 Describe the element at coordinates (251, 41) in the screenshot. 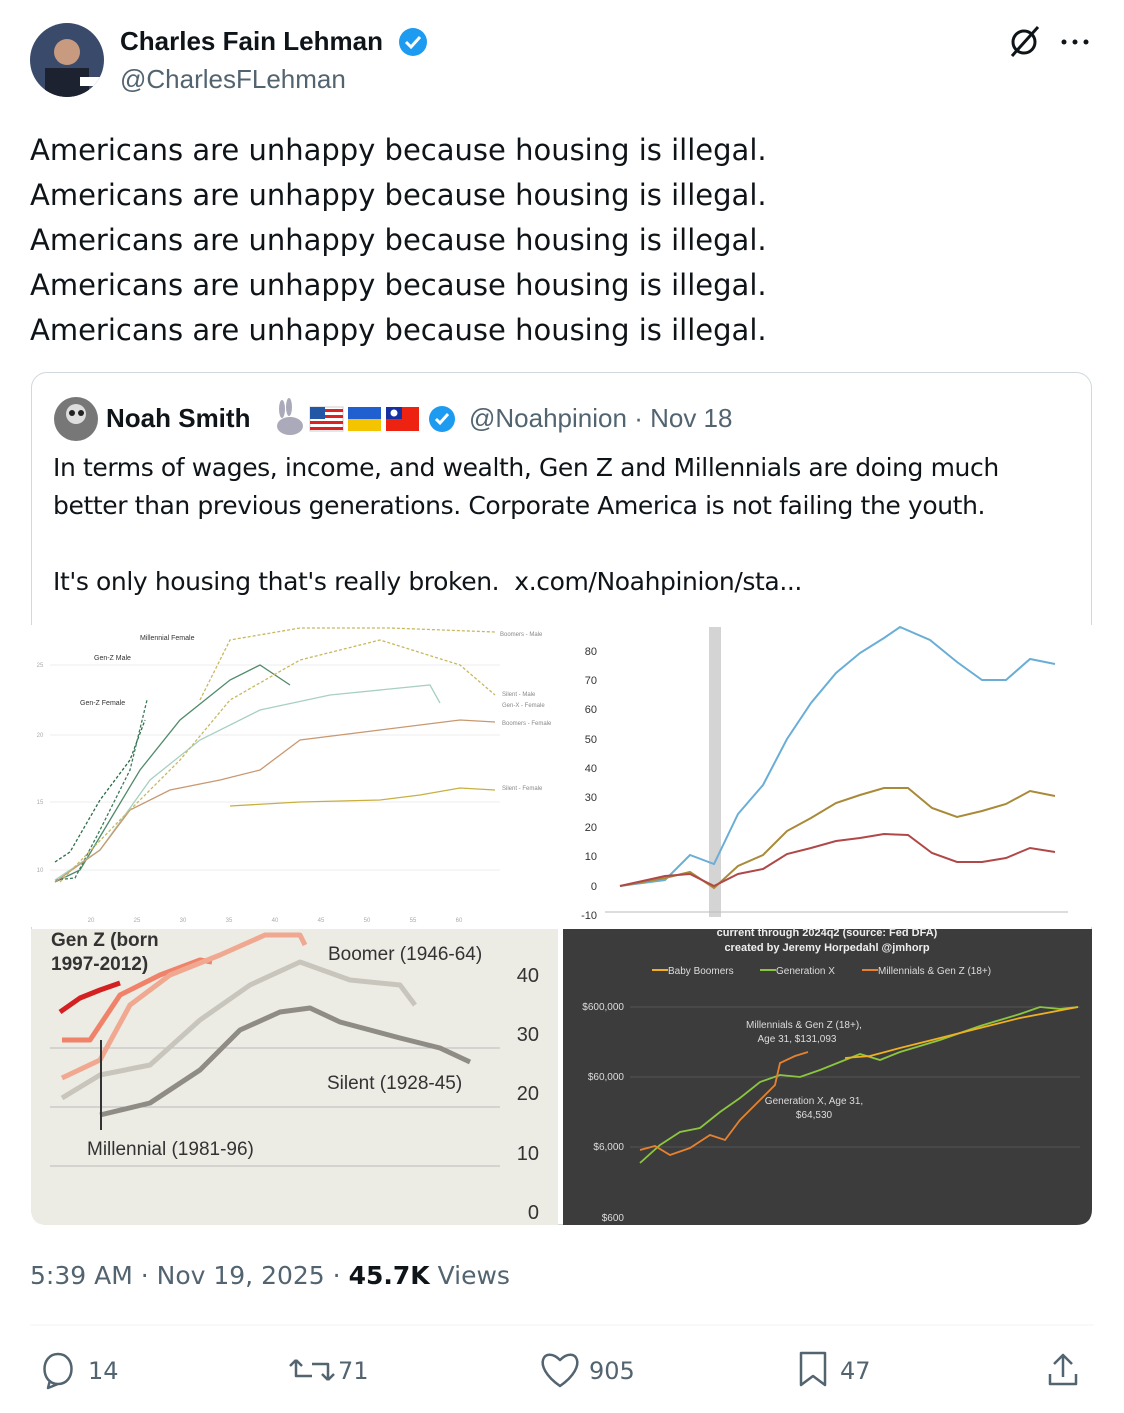

I see `author-name: Charles Fain Lehman` at that location.